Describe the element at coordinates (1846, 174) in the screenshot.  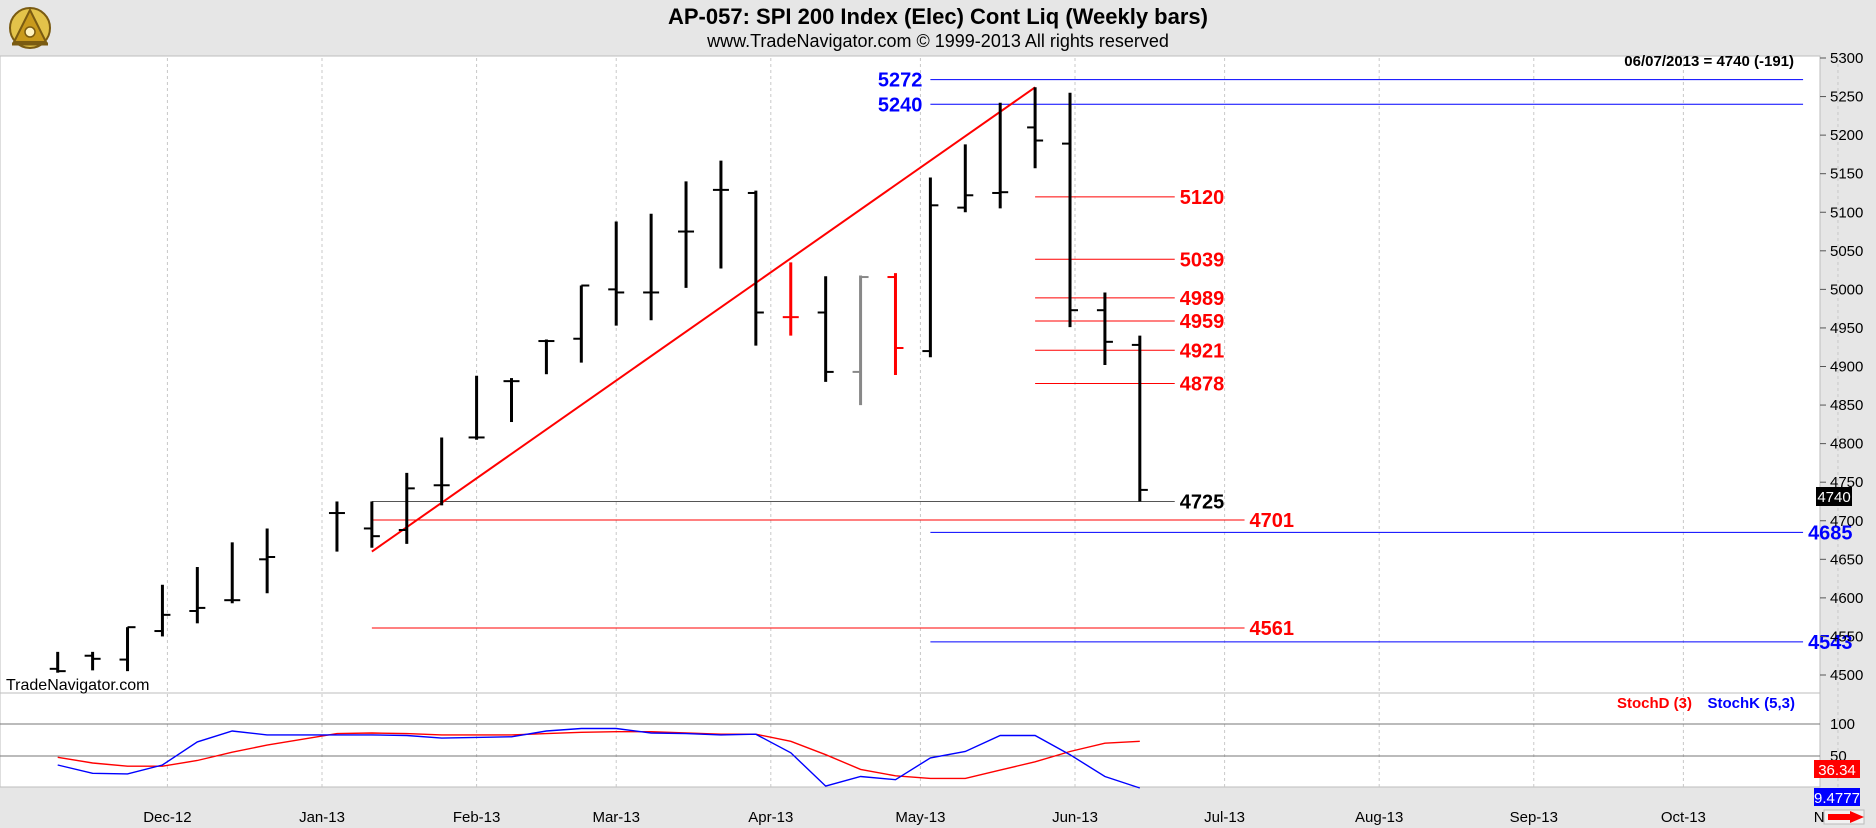
I see `y-tick-label: 5150` at that location.